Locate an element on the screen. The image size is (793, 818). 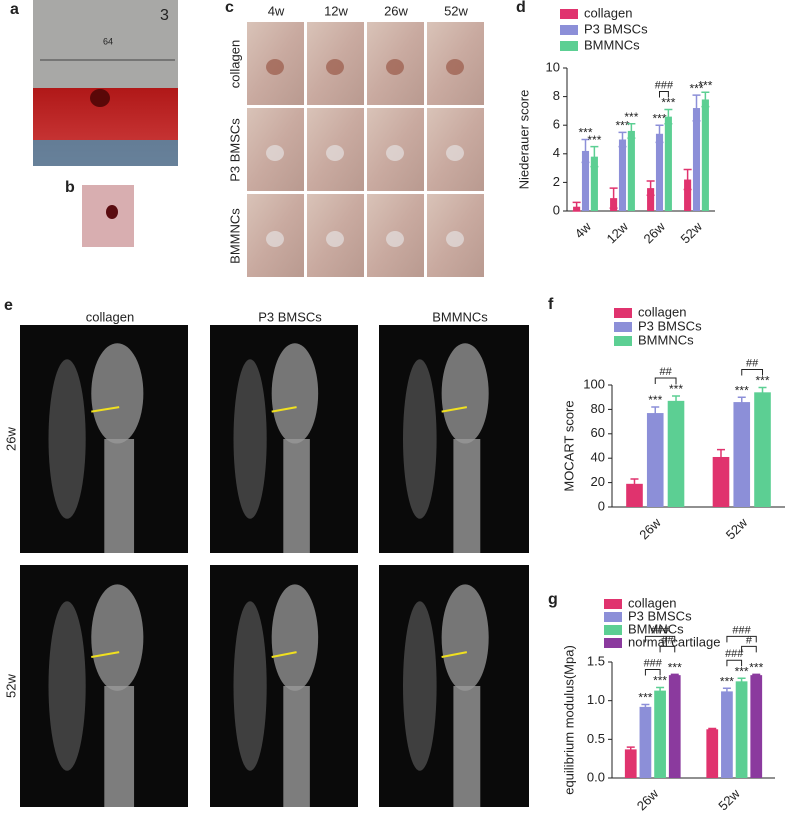
y-tick-label: 0 is located at coordinates (556, 209).